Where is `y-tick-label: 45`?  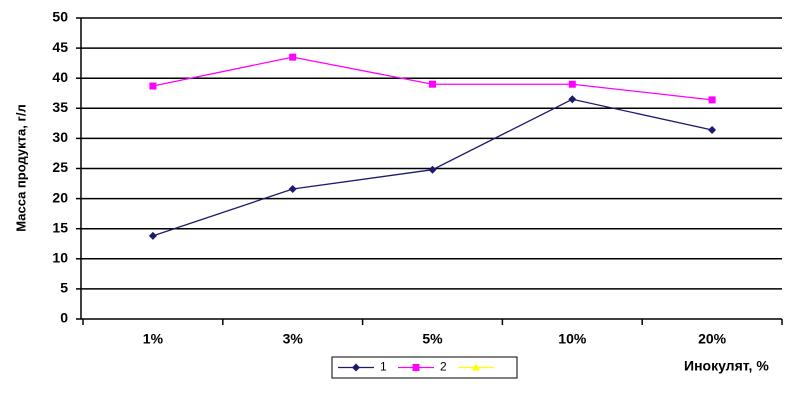 y-tick-label: 45 is located at coordinates (60, 47).